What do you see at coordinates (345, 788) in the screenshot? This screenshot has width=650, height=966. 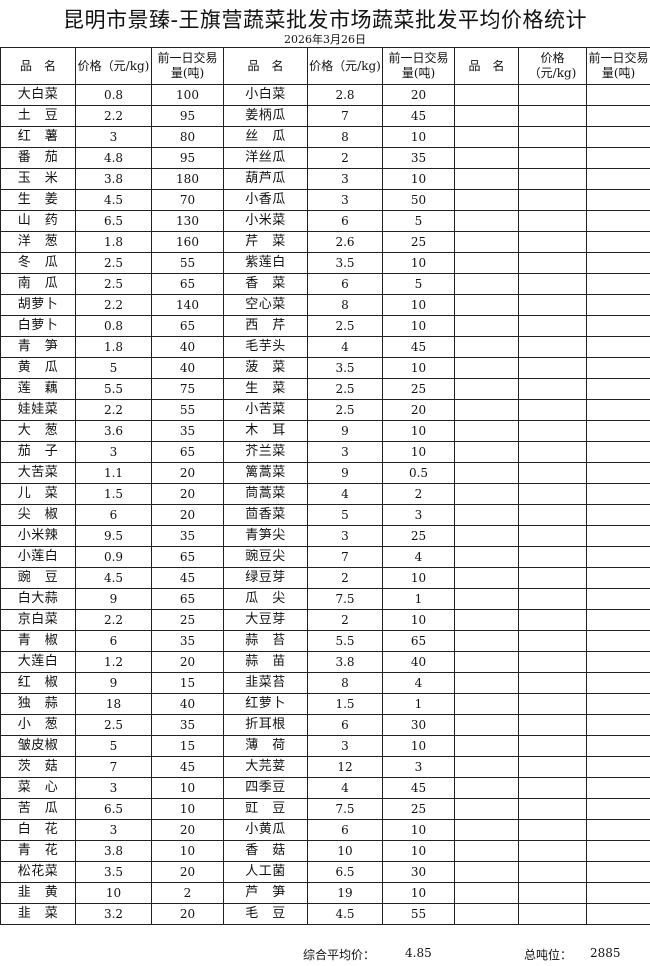 I see `cell-price: 4` at bounding box center [345, 788].